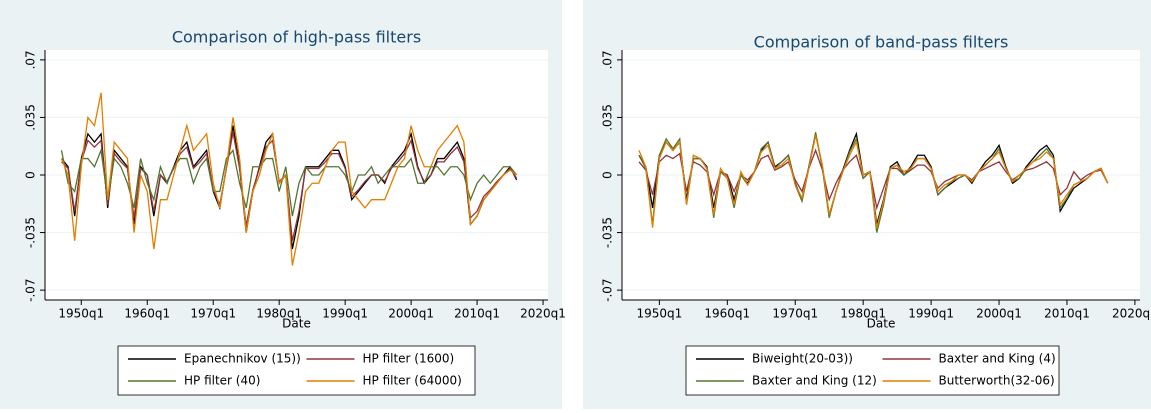  Describe the element at coordinates (296, 37) in the screenshot. I see `chart-title: Comparison of high-pass filters` at that location.